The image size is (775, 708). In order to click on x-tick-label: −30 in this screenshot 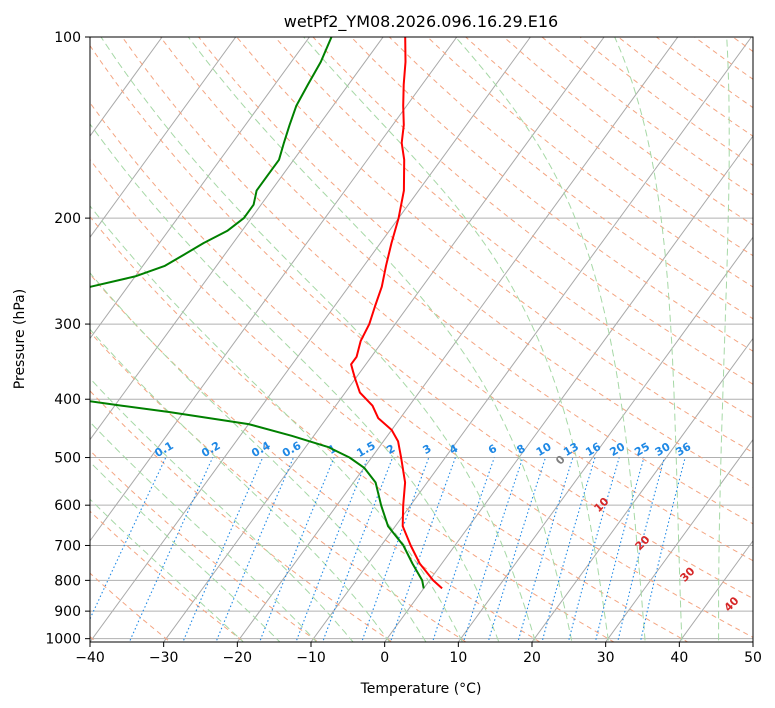, I will do `click(164, 658)`.